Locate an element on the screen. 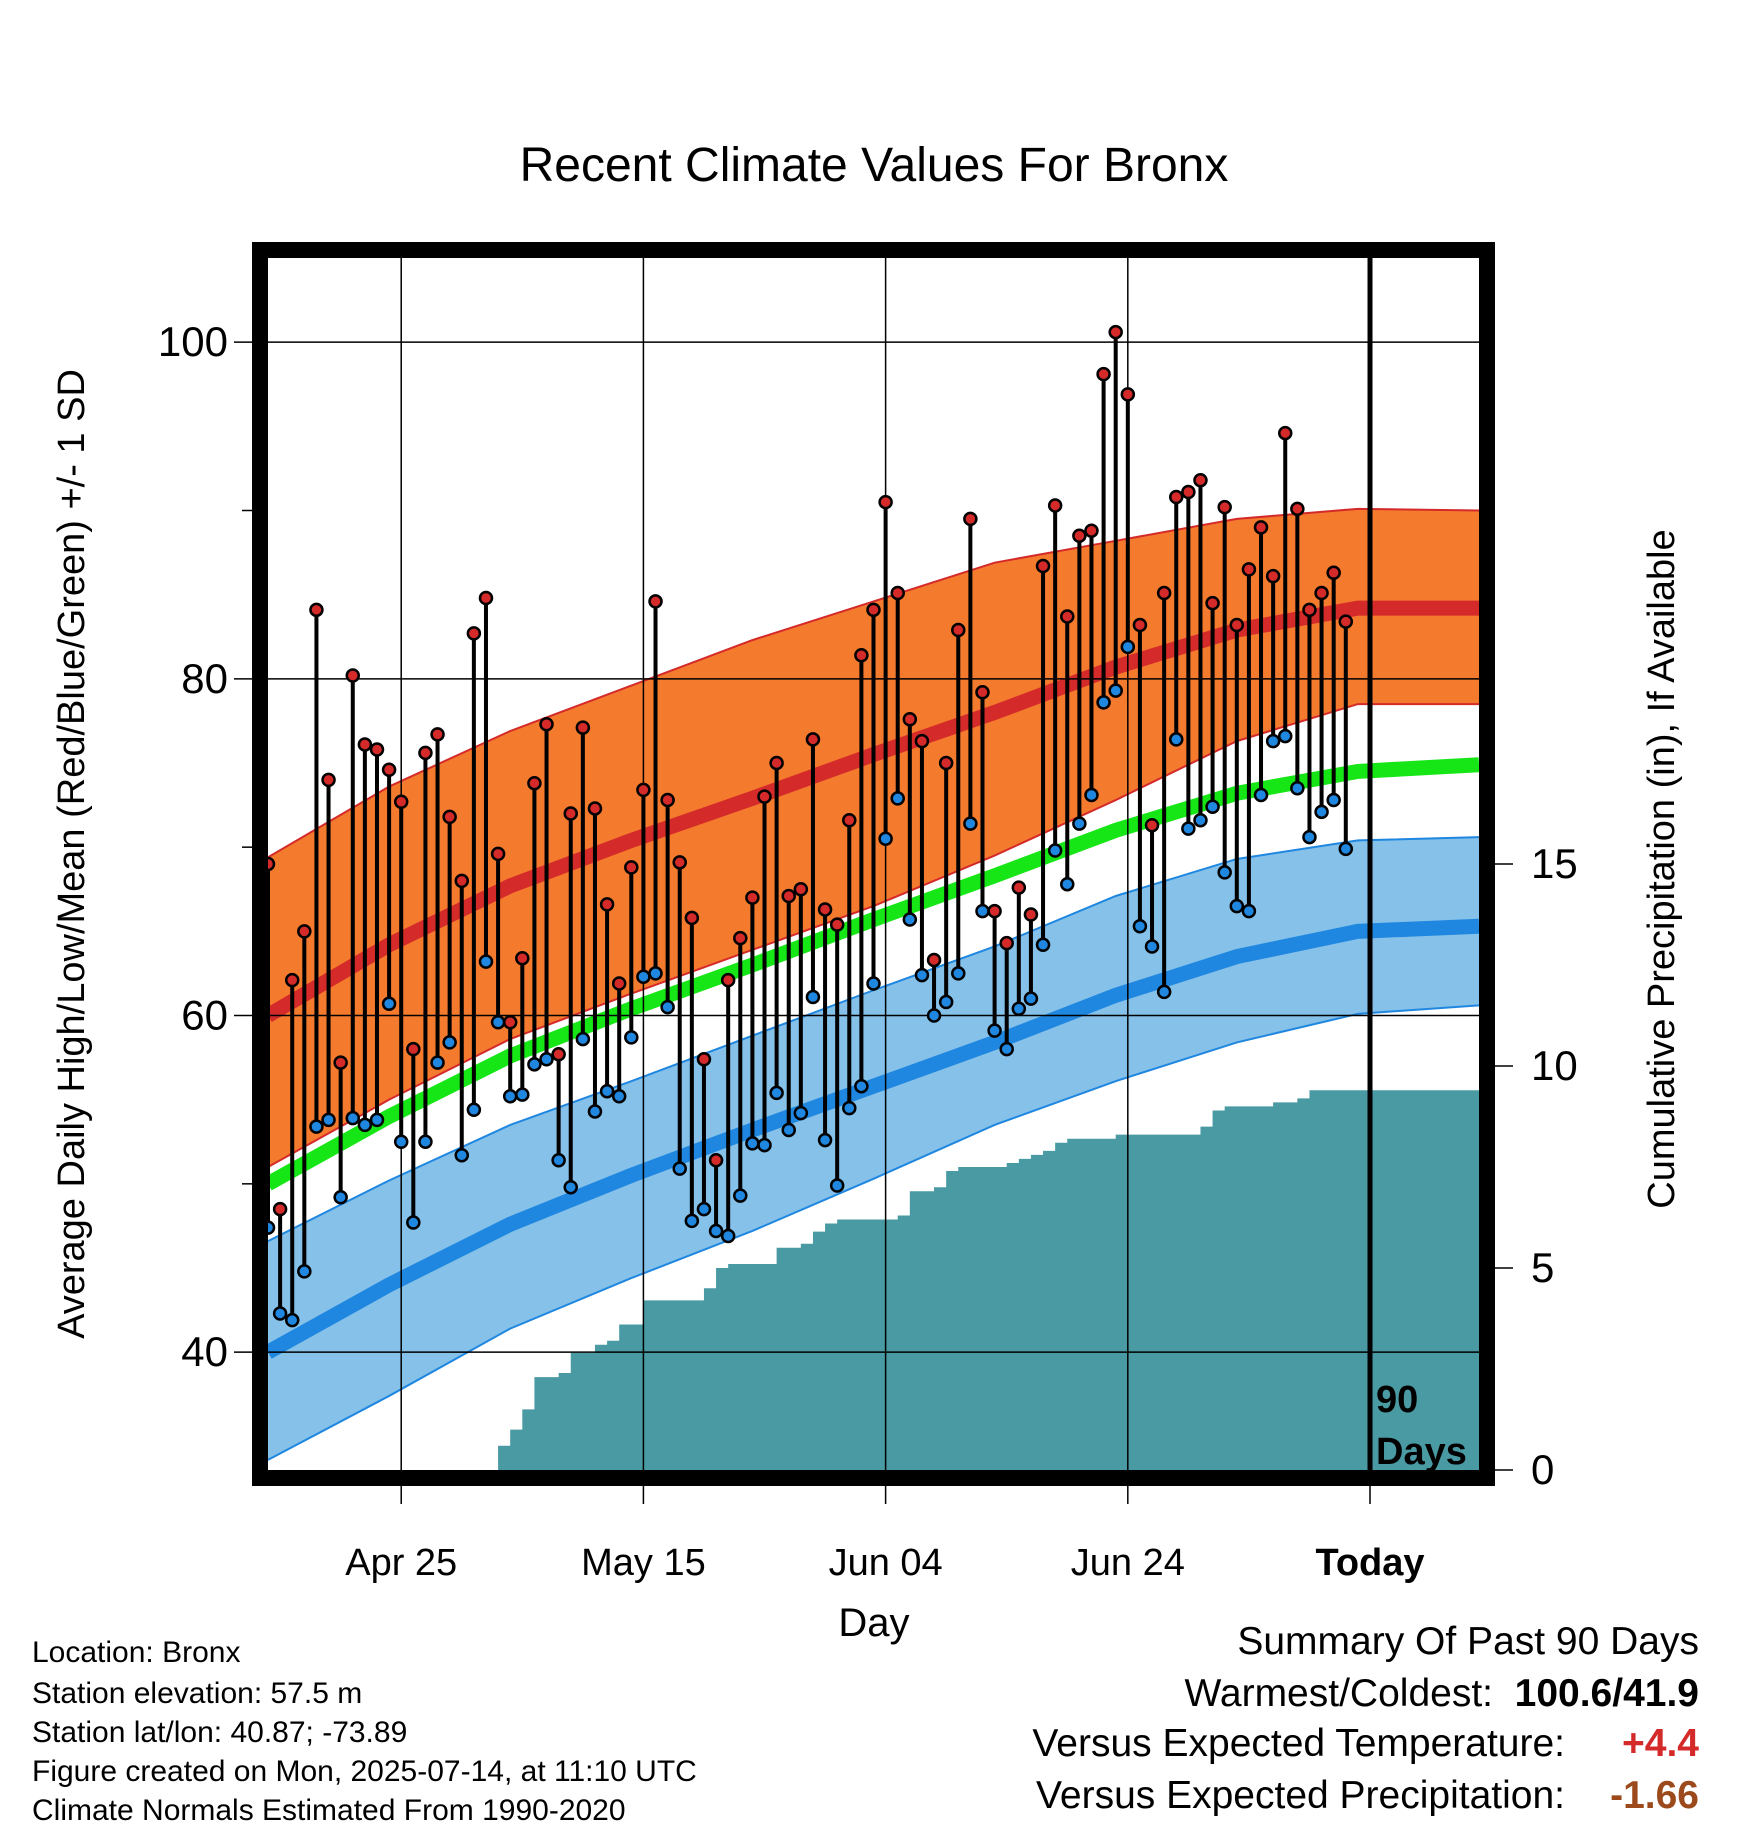 The image size is (1748, 1829). footer-normals: Climate Normals Estimated From 1990-2020 is located at coordinates (329, 1810).